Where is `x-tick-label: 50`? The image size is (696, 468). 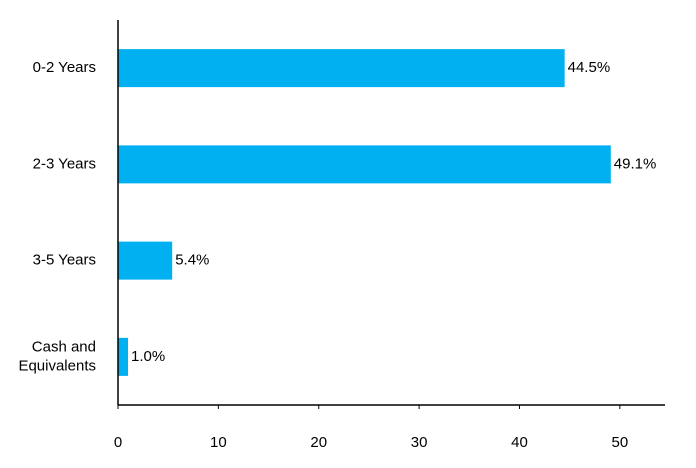
x-tick-label: 50 is located at coordinates (619, 442).